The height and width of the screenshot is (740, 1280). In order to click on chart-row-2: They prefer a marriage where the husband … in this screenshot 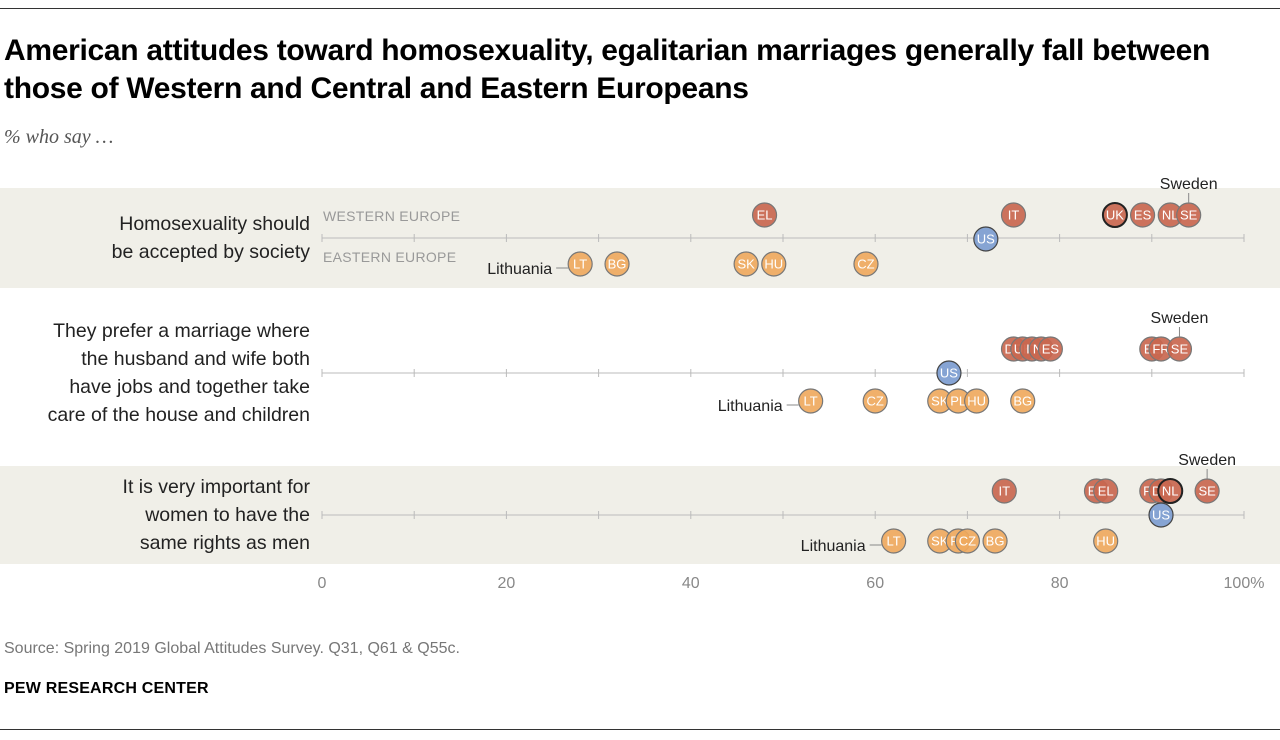, I will do `click(646, 368)`.